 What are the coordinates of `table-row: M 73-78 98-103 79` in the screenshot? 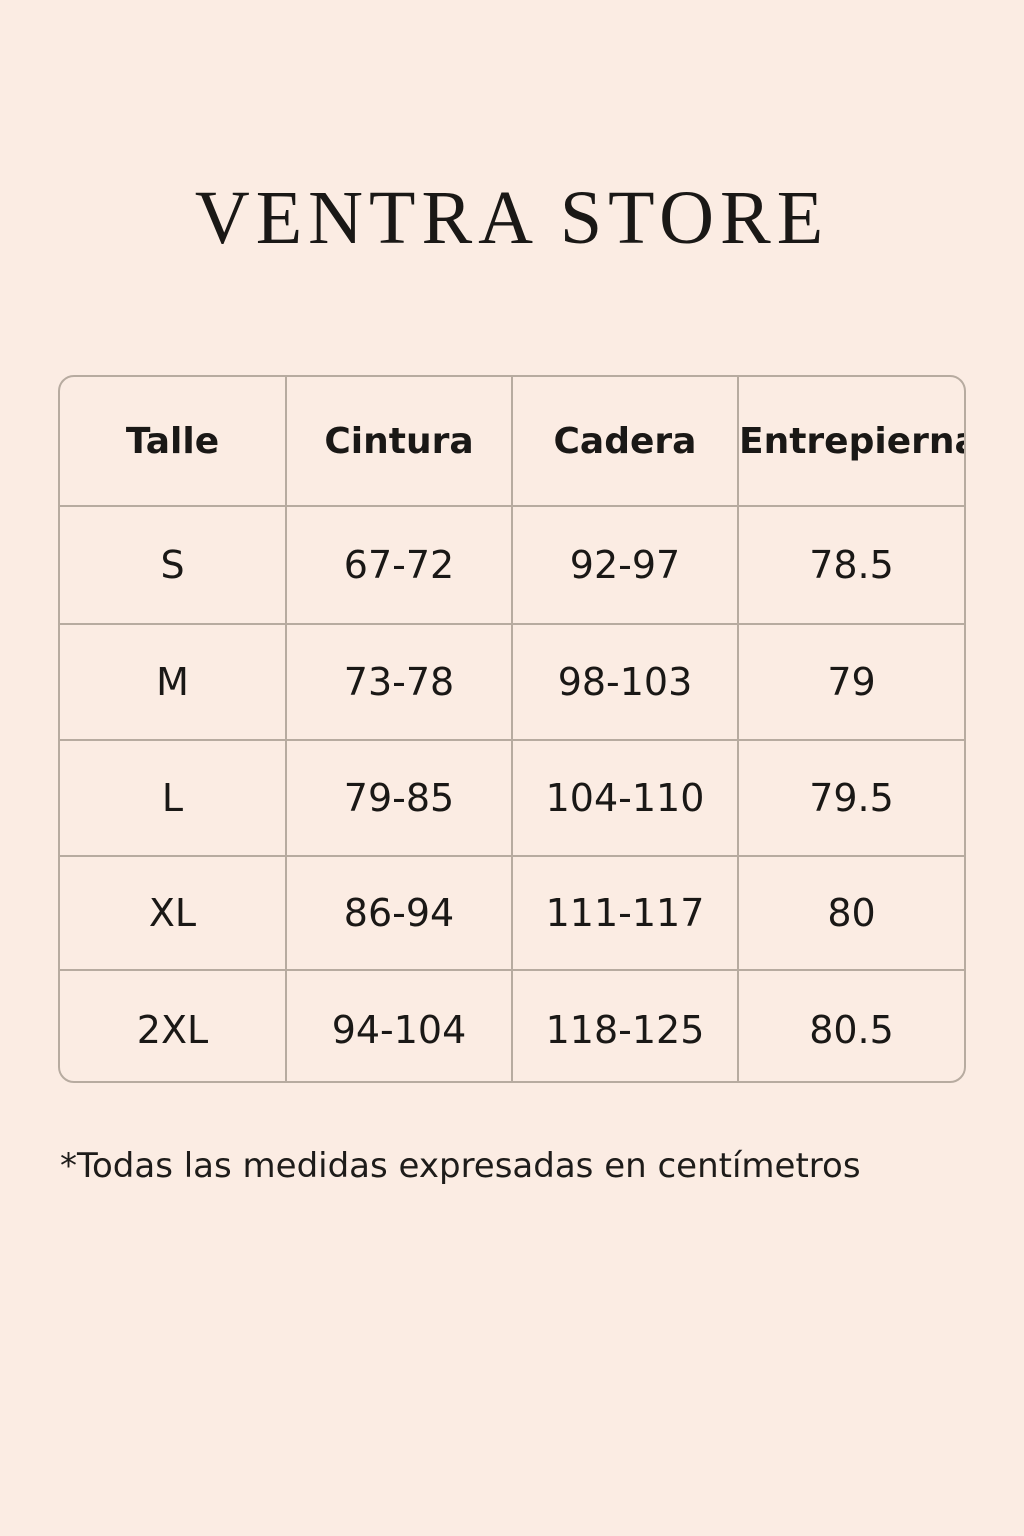 It's located at (512, 682).